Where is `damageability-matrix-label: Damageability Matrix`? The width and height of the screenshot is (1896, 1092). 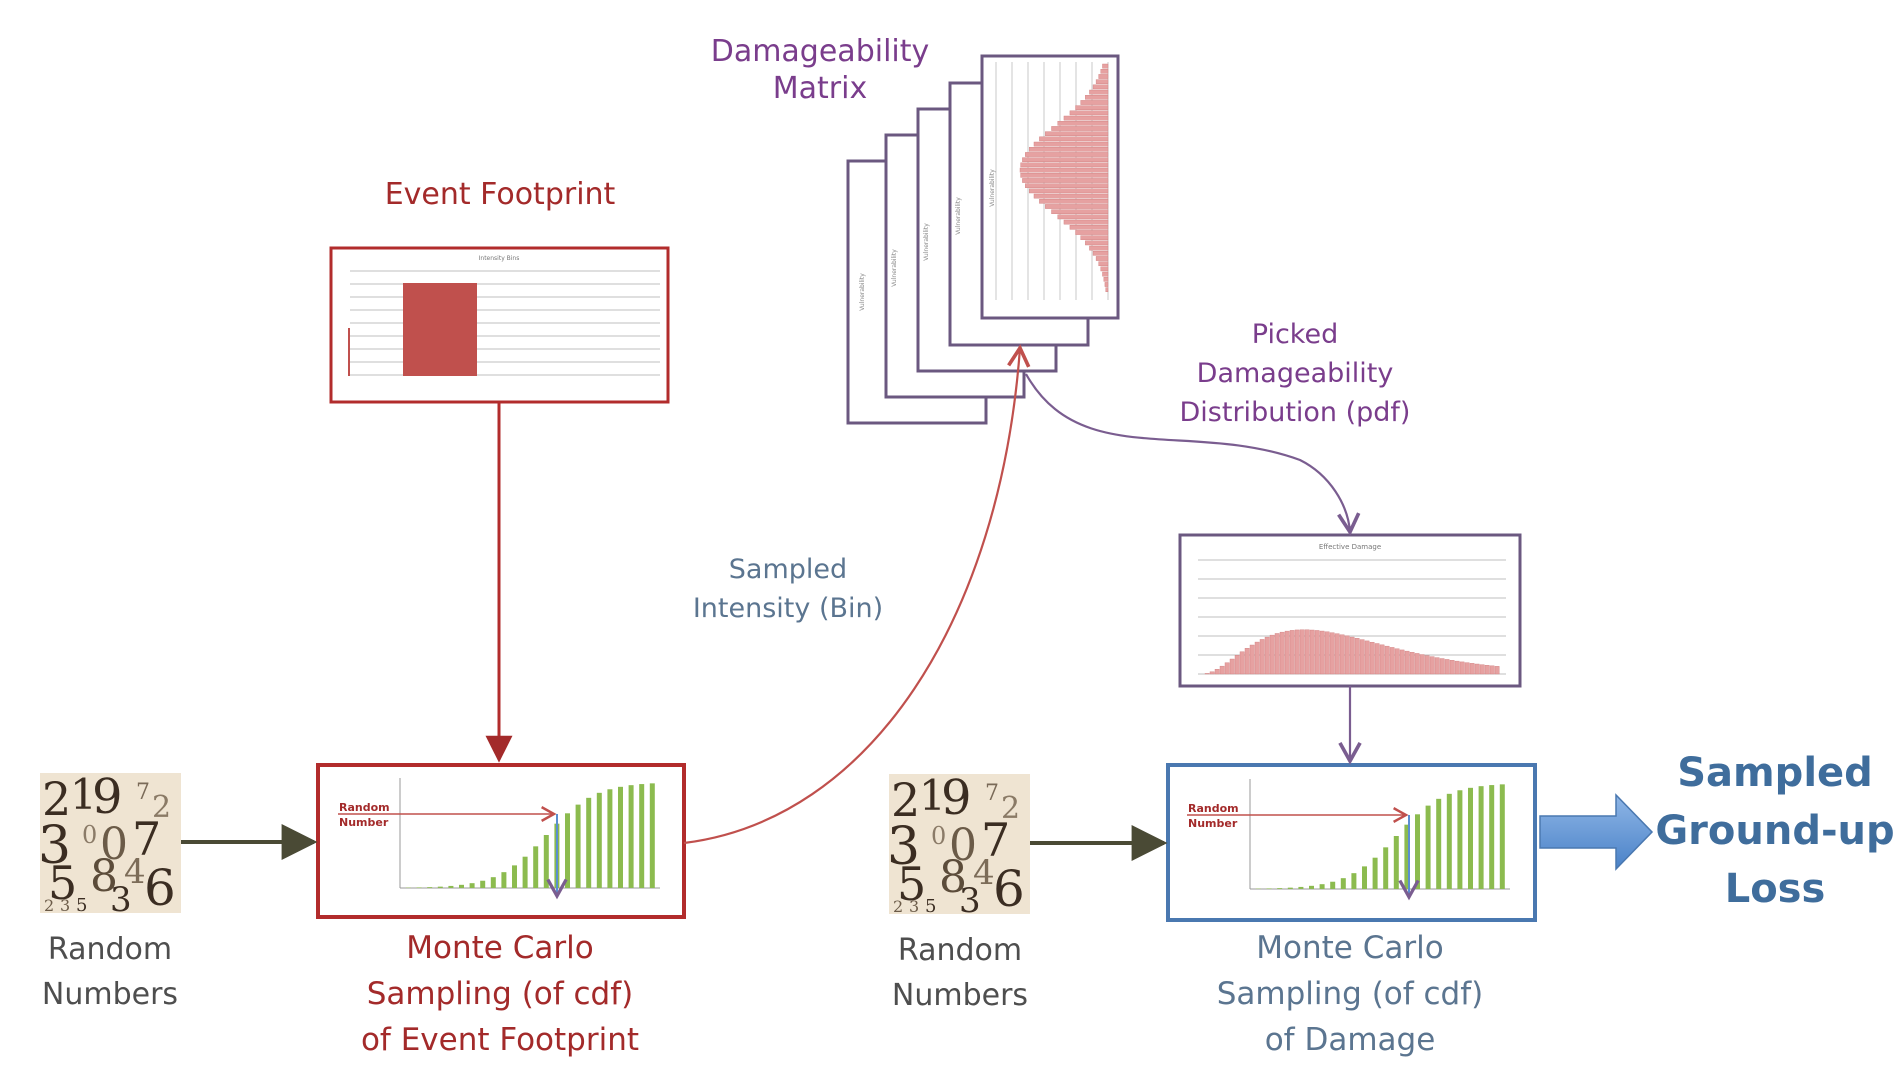 damageability-matrix-label: Damageability Matrix is located at coordinates (820, 70).